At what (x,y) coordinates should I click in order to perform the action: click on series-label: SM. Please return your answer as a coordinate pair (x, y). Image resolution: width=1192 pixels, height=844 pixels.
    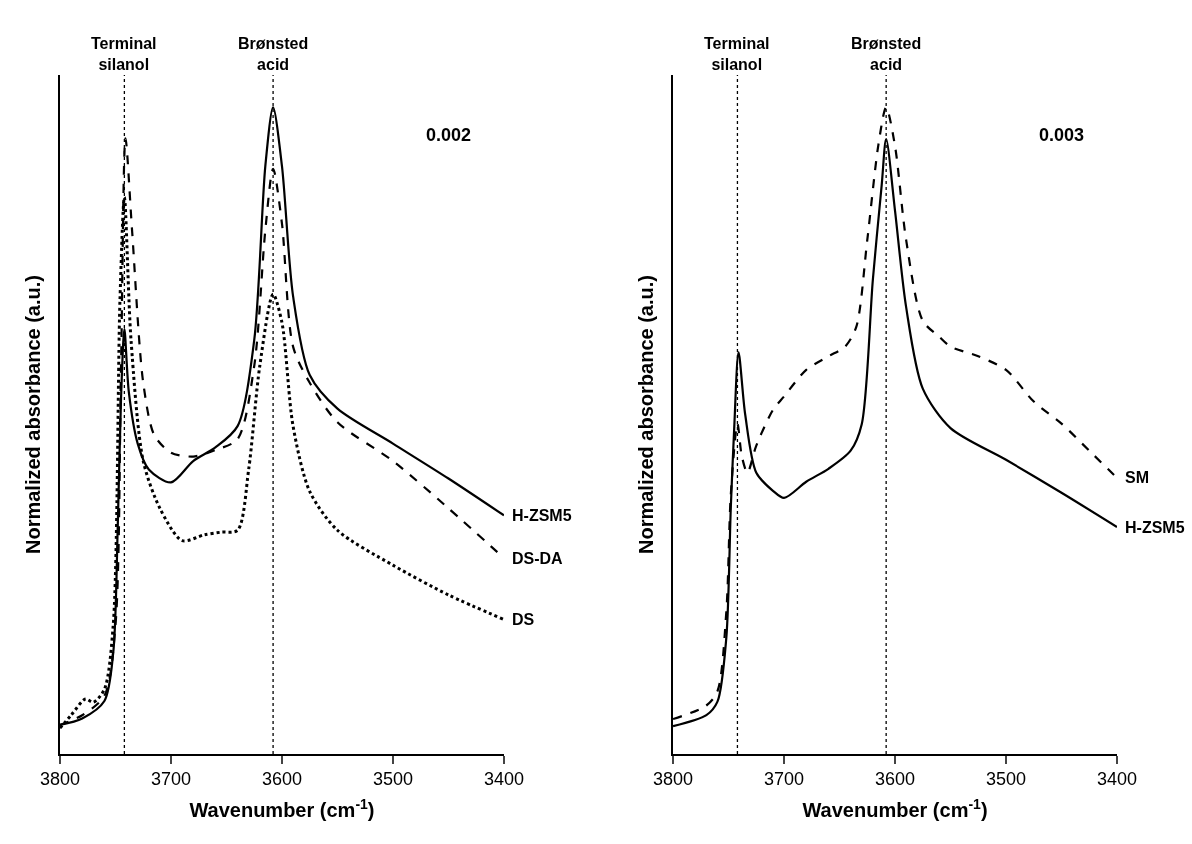
    Looking at the image, I should click on (1137, 477).